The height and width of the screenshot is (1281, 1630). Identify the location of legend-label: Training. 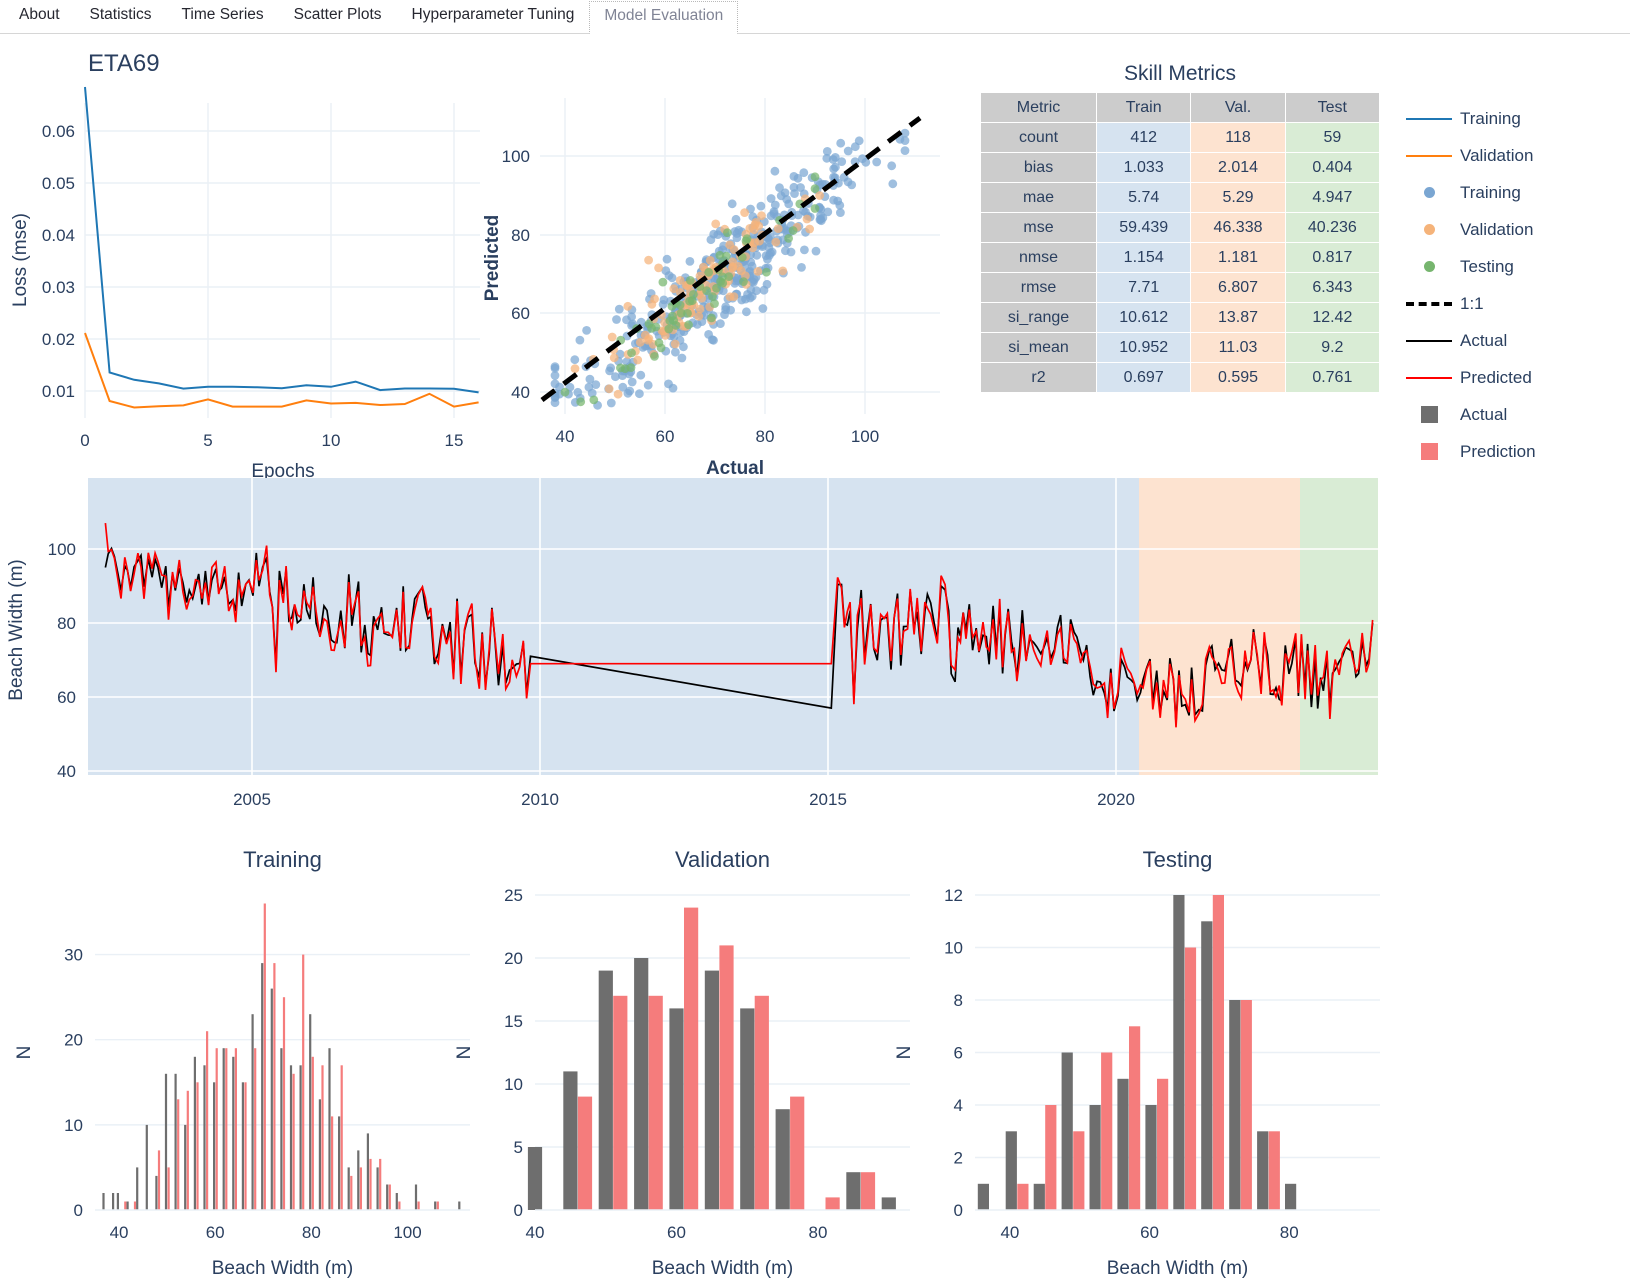
(1490, 118).